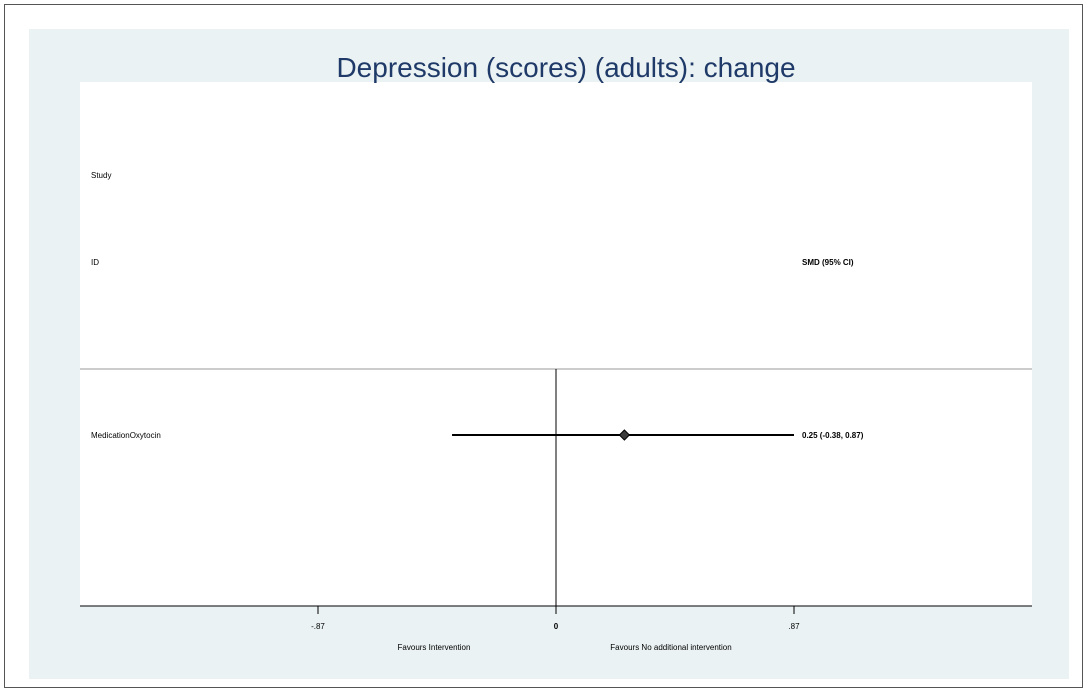 The image size is (1089, 692). What do you see at coordinates (101, 175) in the screenshot?
I see `study-header: Study` at bounding box center [101, 175].